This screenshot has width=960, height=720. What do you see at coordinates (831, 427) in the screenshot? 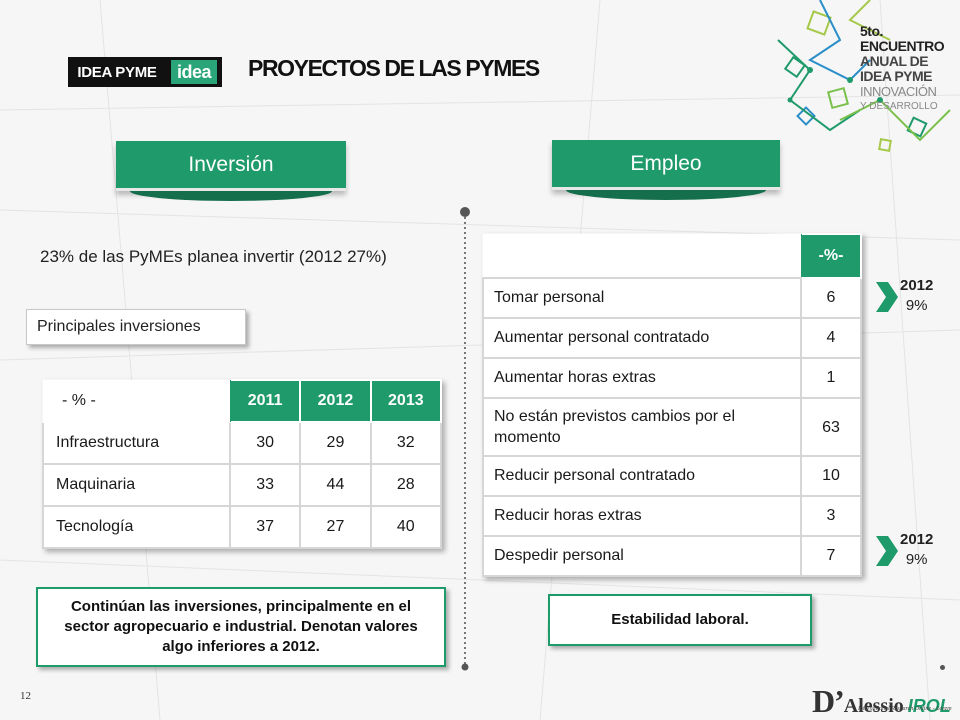
I see `cell-value: 63` at bounding box center [831, 427].